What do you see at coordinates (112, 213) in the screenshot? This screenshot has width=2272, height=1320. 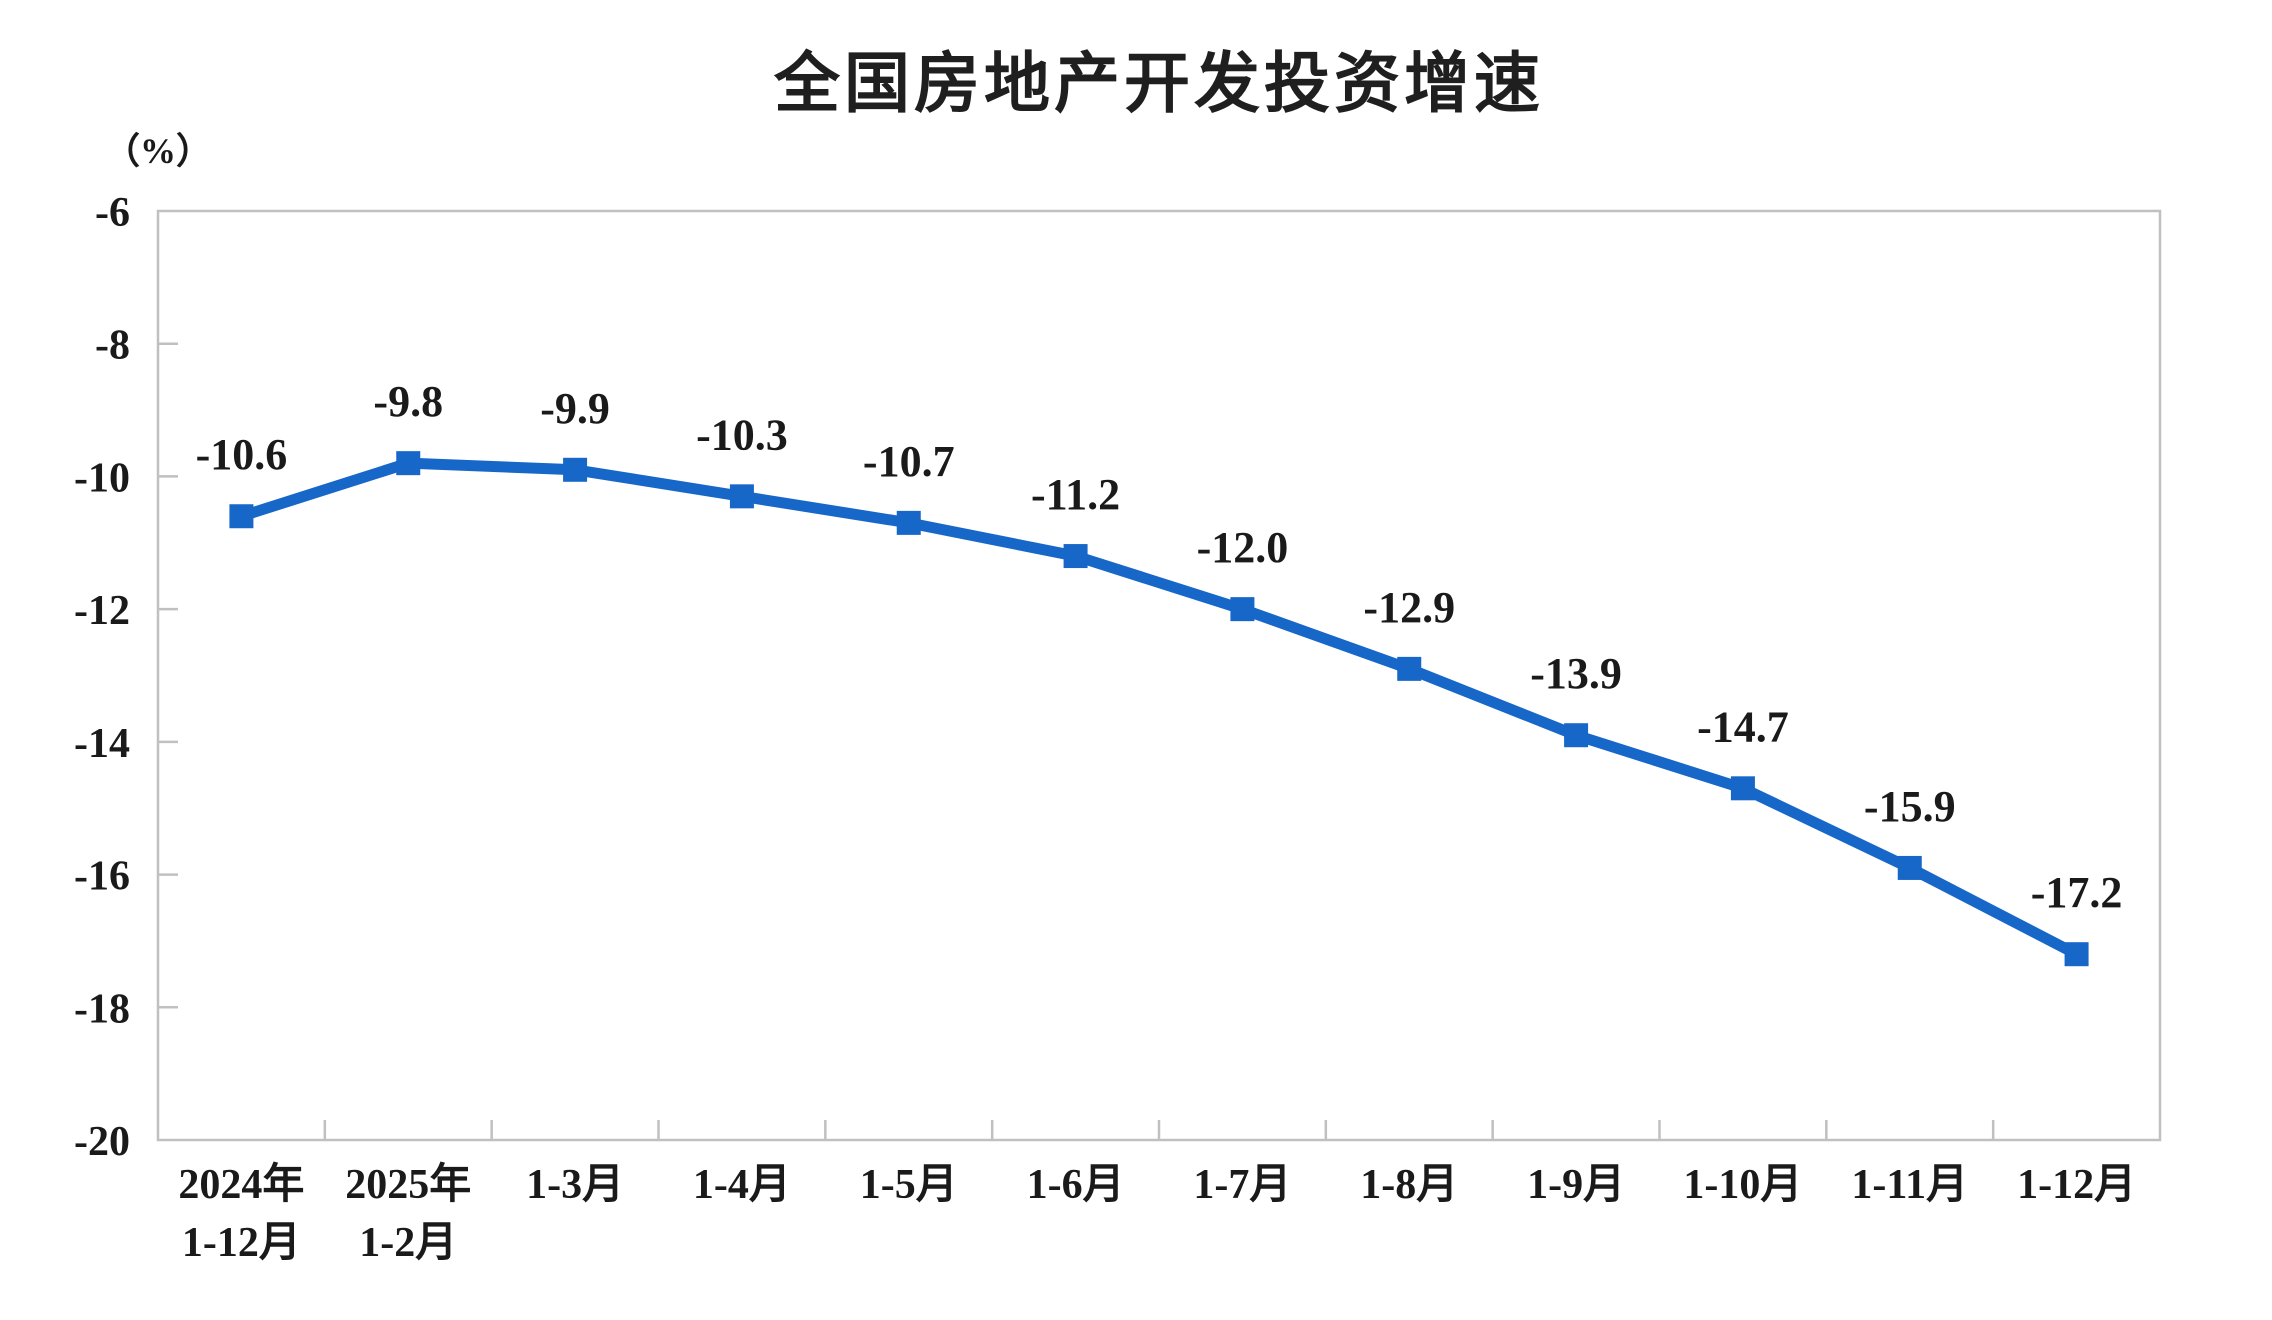 I see `y-axis-tick-label: -6` at bounding box center [112, 213].